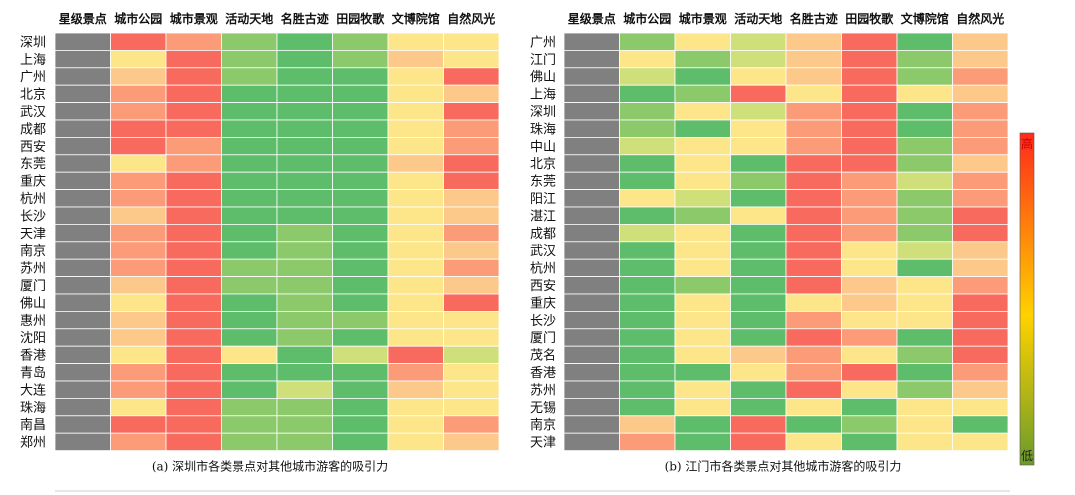 This screenshot has height=495, width=1075. I want to click on row-label: 成都, so click(33, 129).